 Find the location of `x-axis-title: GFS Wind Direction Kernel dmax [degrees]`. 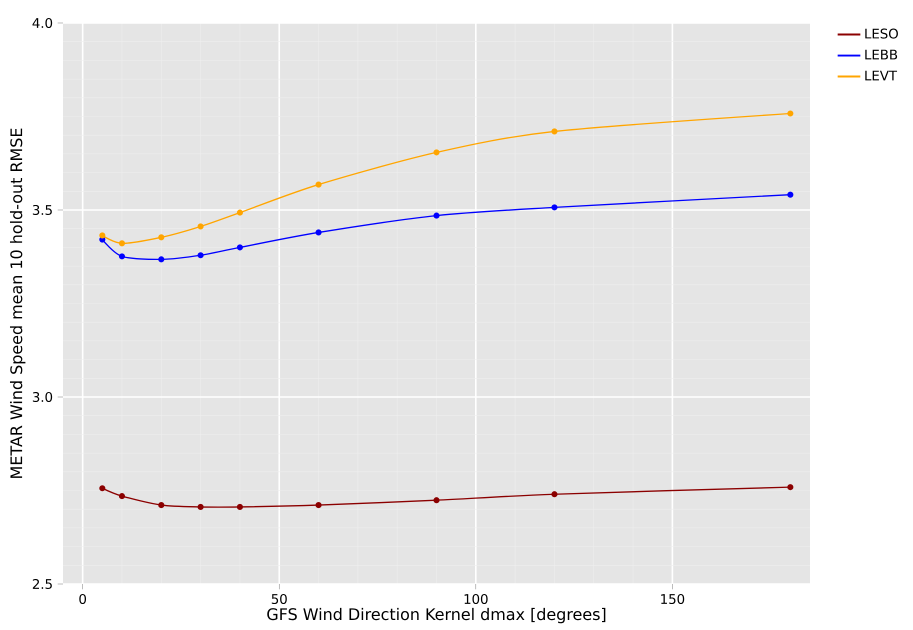

x-axis-title: GFS Wind Direction Kernel dmax [degrees] is located at coordinates (436, 616).